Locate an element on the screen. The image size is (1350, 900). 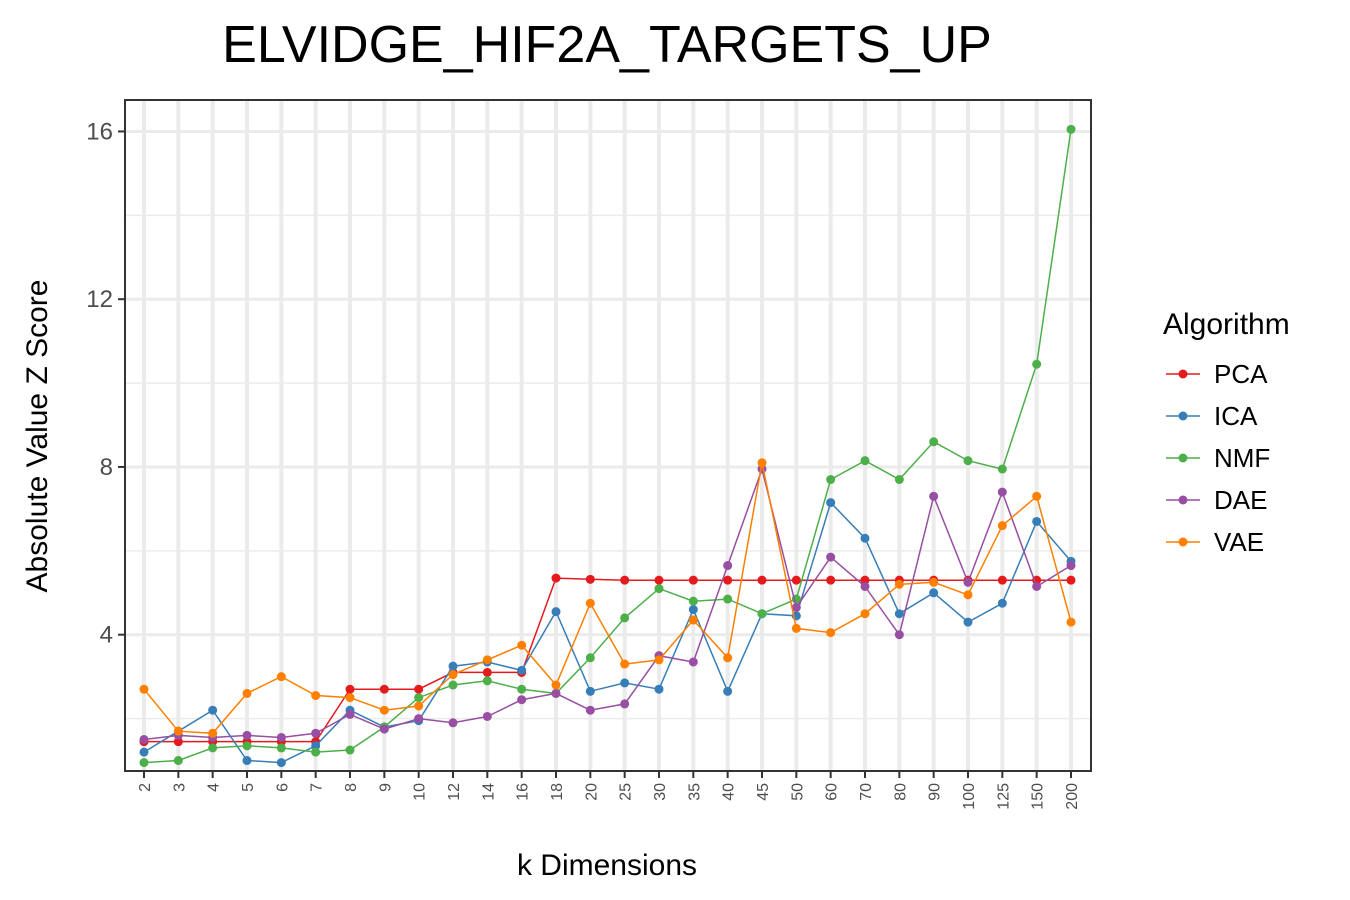
x-tick-label: 35 is located at coordinates (694, 792).